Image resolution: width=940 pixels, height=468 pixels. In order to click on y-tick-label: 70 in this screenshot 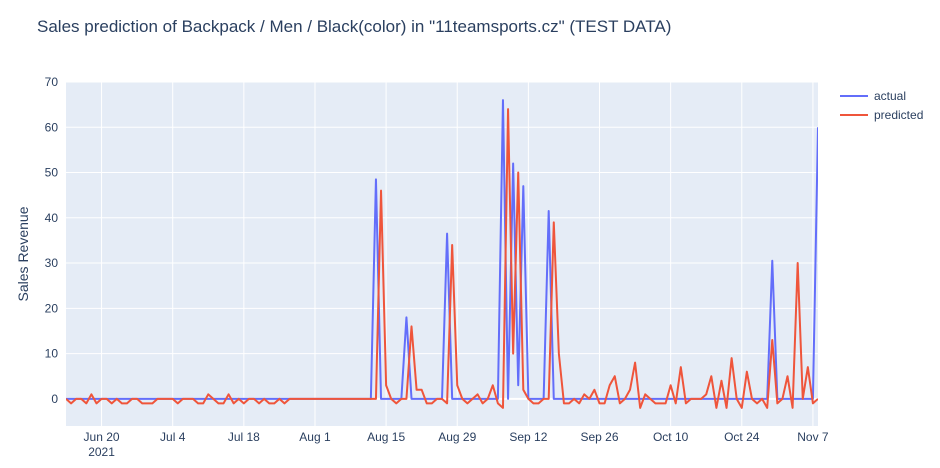, I will do `click(52, 82)`.